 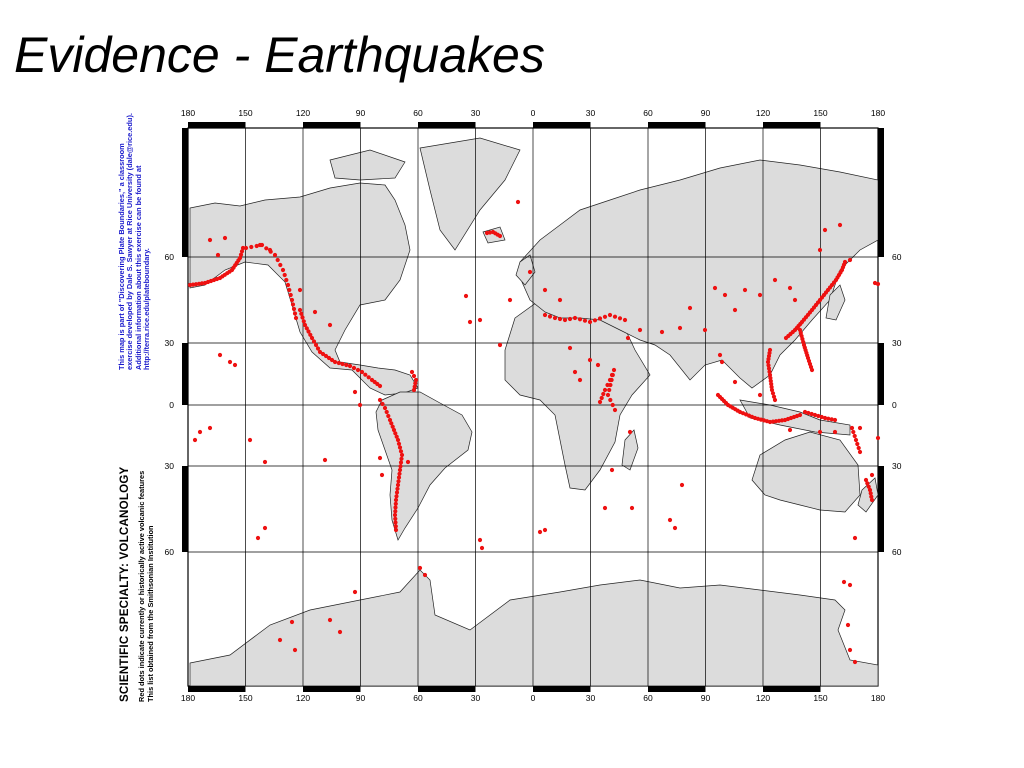 What do you see at coordinates (763, 113) in the screenshot?
I see `lon-label: 120` at bounding box center [763, 113].